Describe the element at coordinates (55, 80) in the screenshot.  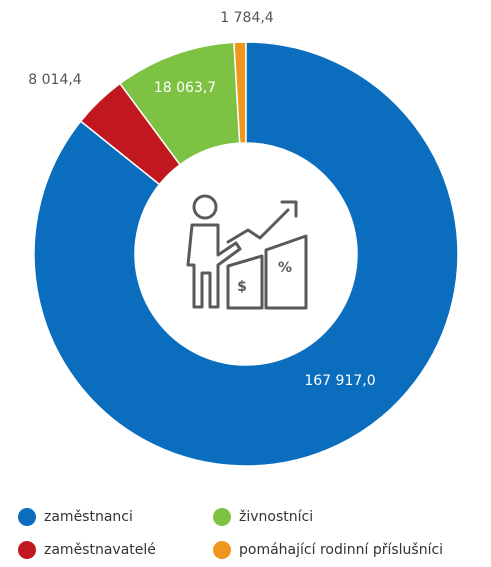
I see `value-label: 8 014,4` at that location.